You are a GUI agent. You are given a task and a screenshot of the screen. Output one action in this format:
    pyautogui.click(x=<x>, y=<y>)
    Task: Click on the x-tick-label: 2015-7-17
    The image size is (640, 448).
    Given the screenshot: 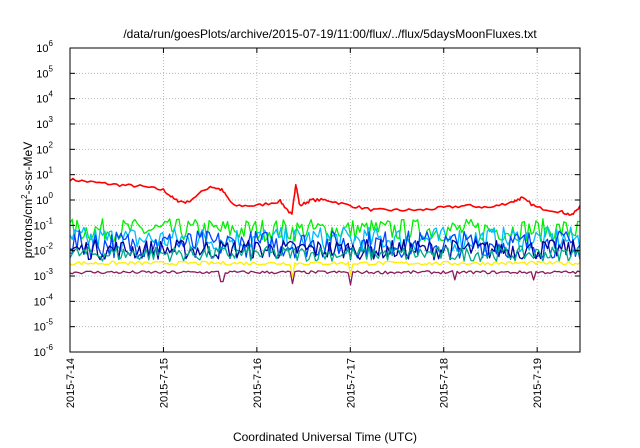 What is the action you would take?
    pyautogui.click(x=351, y=383)
    